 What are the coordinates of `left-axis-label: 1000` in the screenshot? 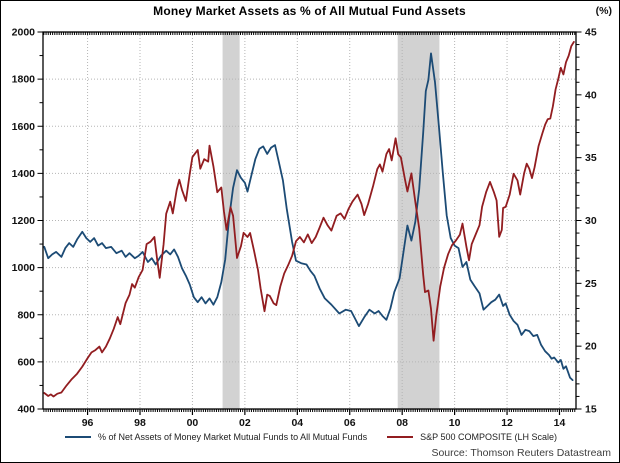 It's located at (24, 268).